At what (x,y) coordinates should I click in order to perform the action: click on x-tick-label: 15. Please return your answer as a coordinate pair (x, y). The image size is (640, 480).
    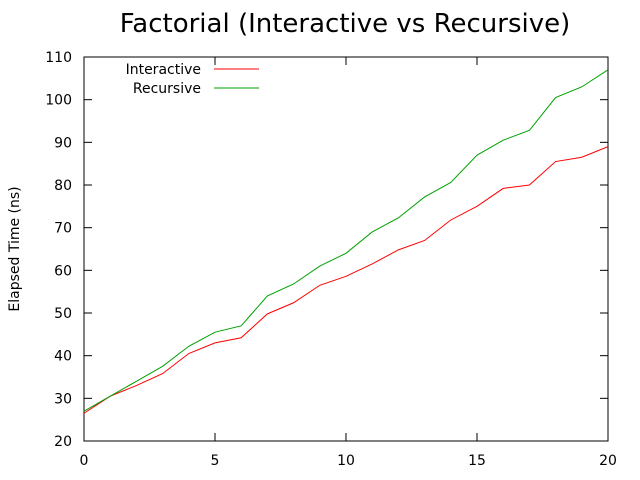
    Looking at the image, I should click on (477, 461).